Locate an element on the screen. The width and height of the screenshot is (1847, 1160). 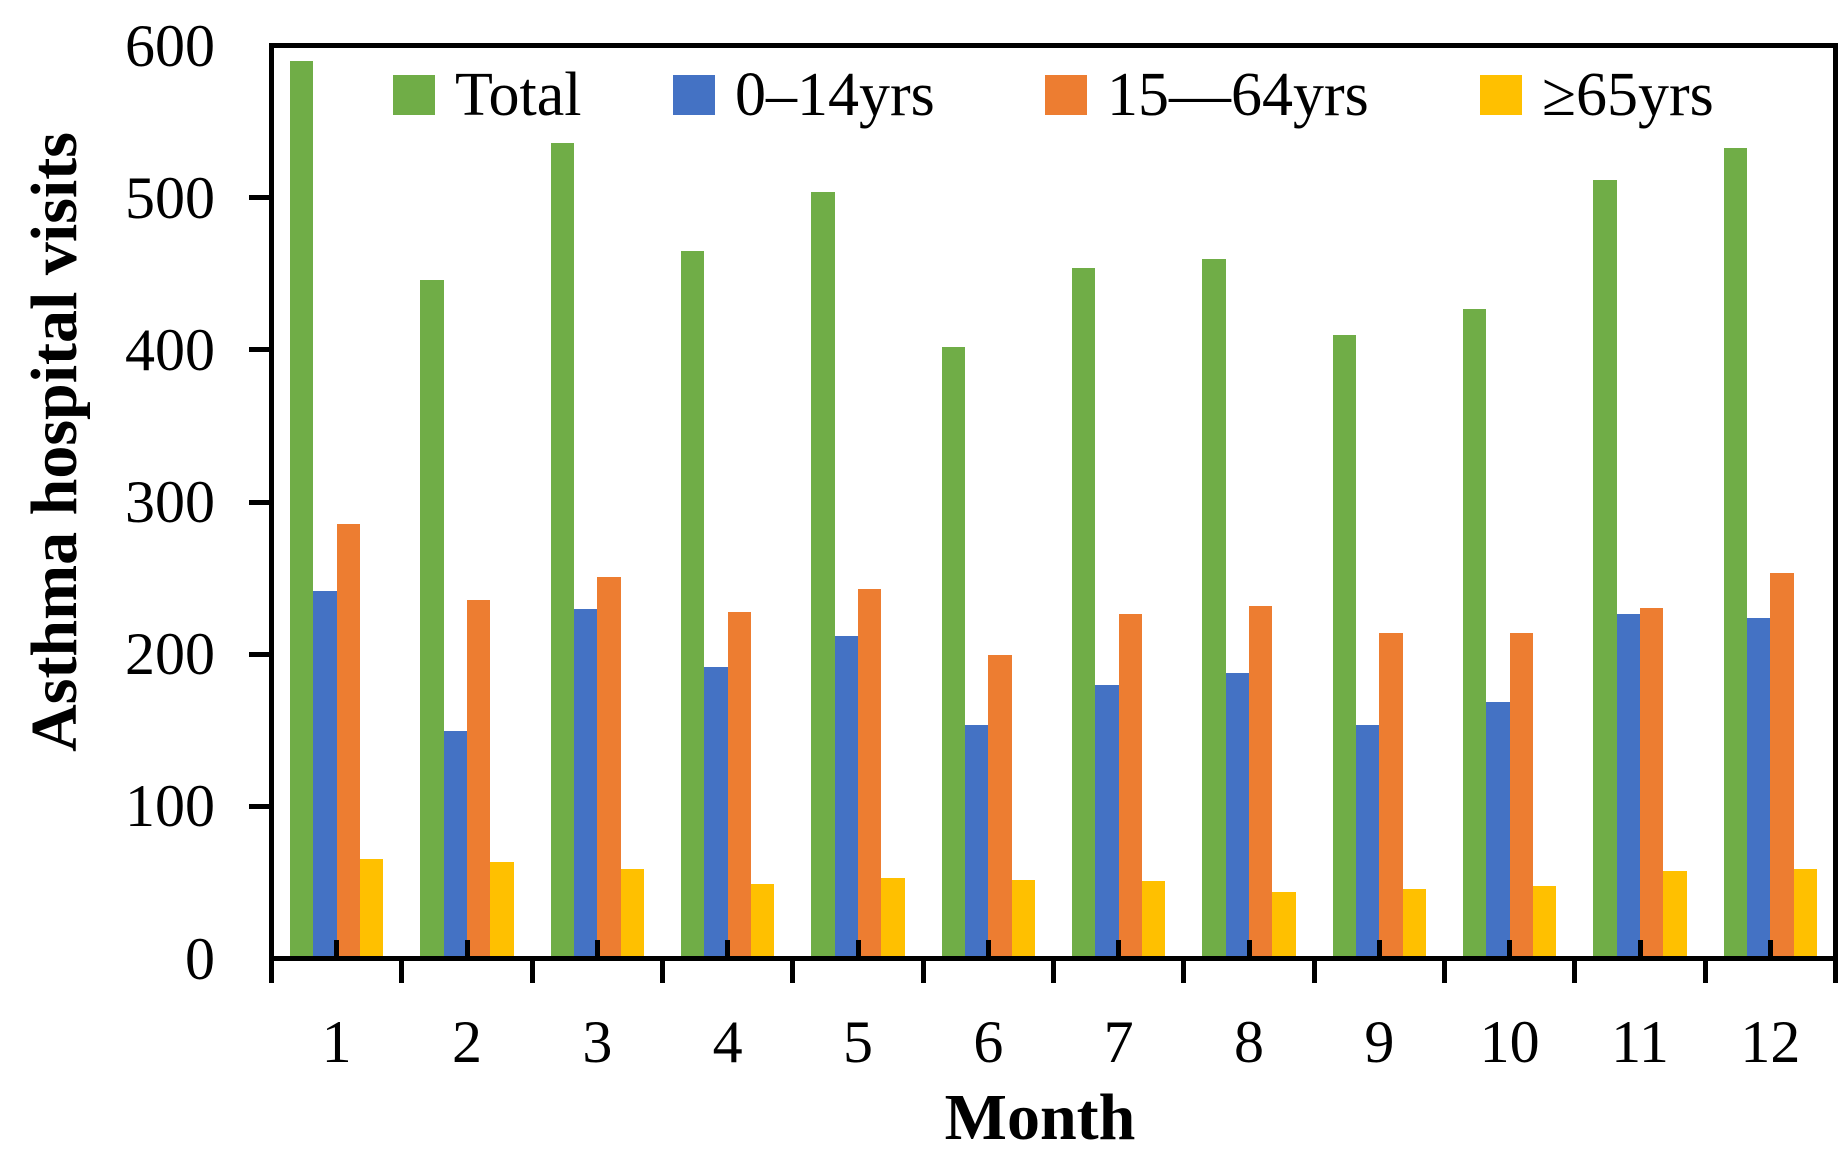
bar-15—64yrs-month-4 is located at coordinates (739, 784).